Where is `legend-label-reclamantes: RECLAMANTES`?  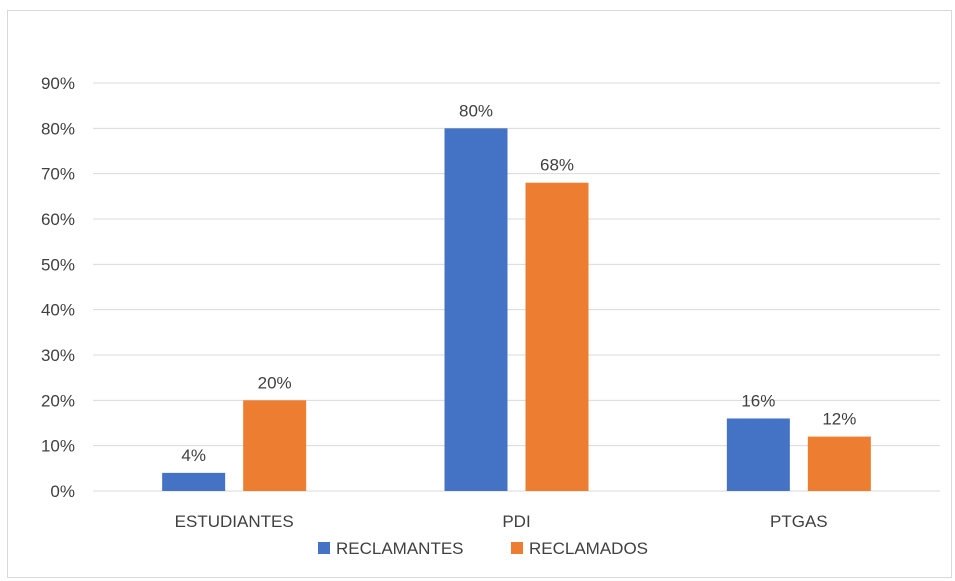
legend-label-reclamantes: RECLAMANTES is located at coordinates (400, 548).